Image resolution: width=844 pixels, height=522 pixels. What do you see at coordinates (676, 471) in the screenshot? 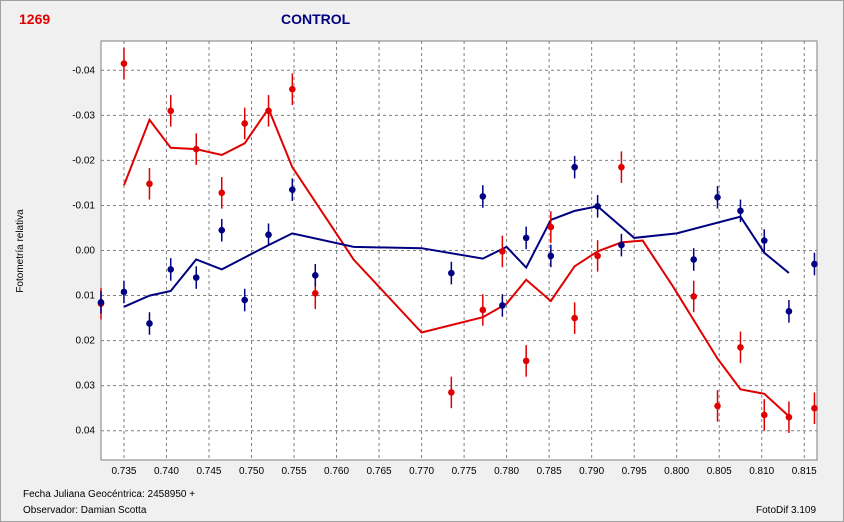
I see `x-tick-label: 0.800` at bounding box center [676, 471].